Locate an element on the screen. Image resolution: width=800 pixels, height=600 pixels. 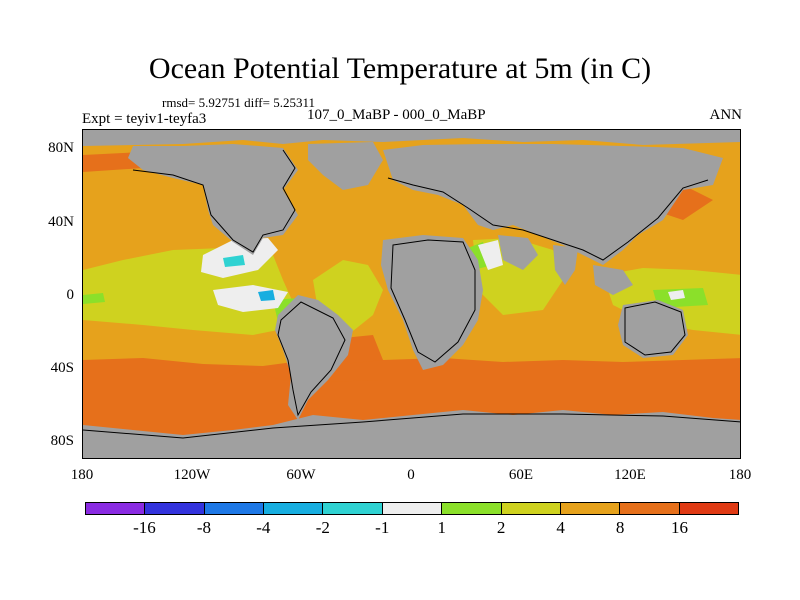
season-label: ANN is located at coordinates (726, 115).